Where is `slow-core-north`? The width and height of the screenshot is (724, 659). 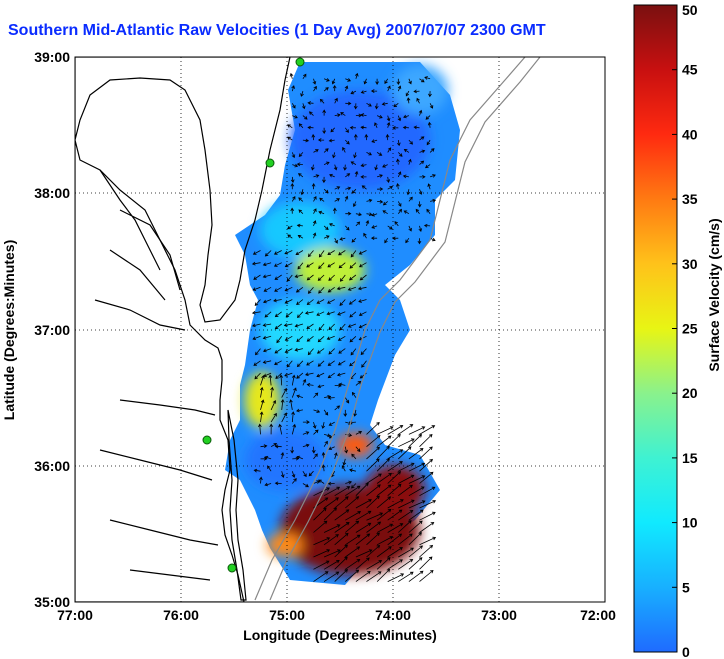
slow-core-north is located at coordinates (360, 140).